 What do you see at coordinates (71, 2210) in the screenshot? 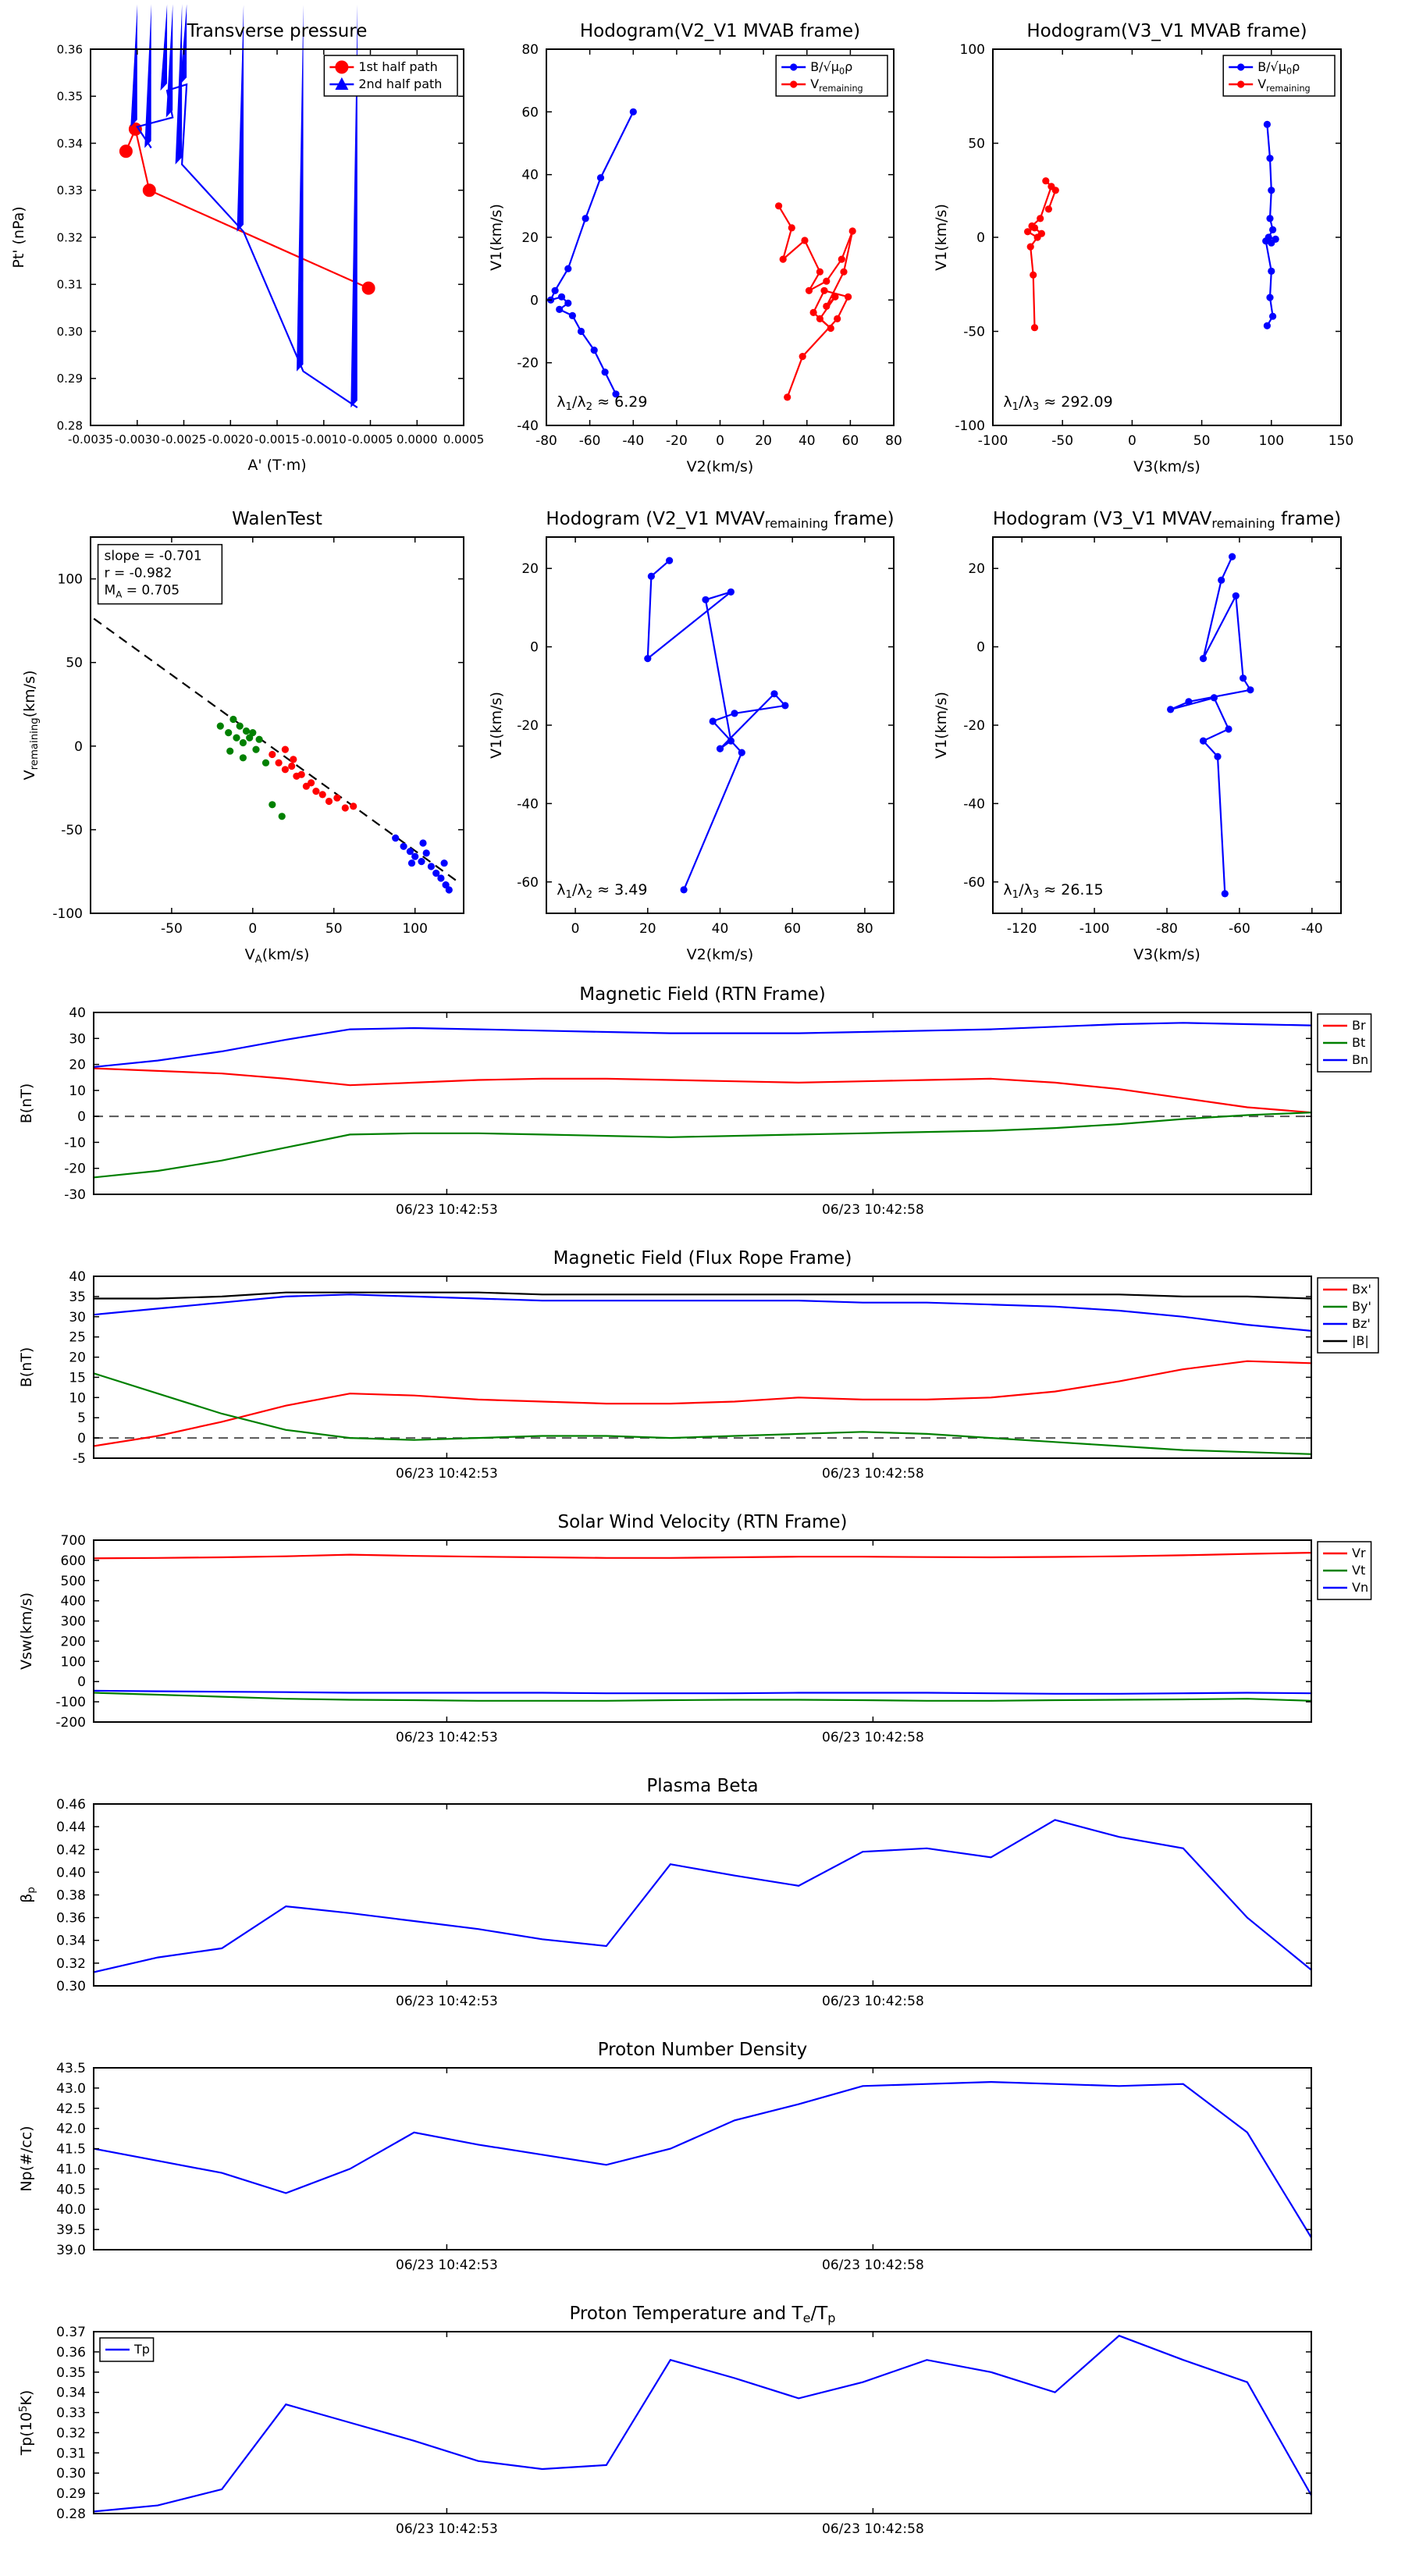
I see `svg-text: 40.0` at bounding box center [71, 2210].